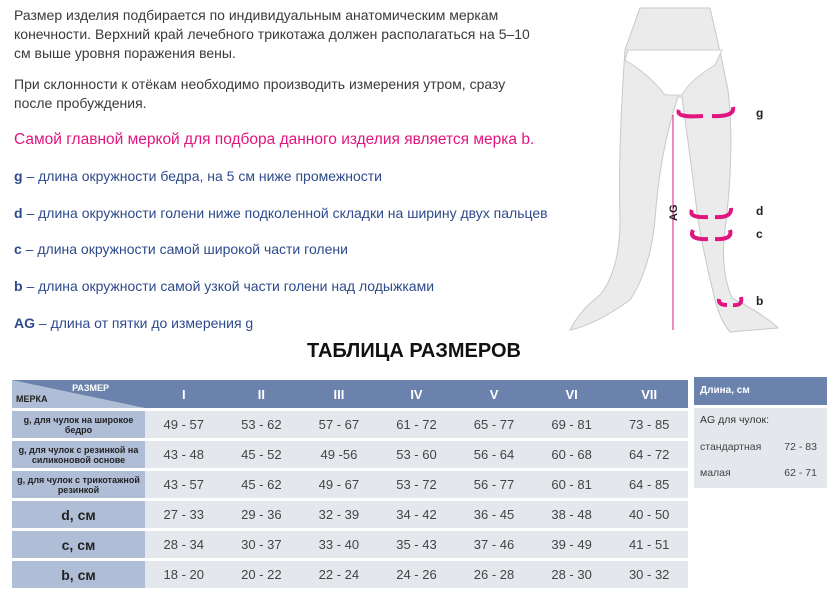 The image size is (836, 591). Describe the element at coordinates (339, 544) in the screenshot. I see `table-cell: 33 - 40` at that location.